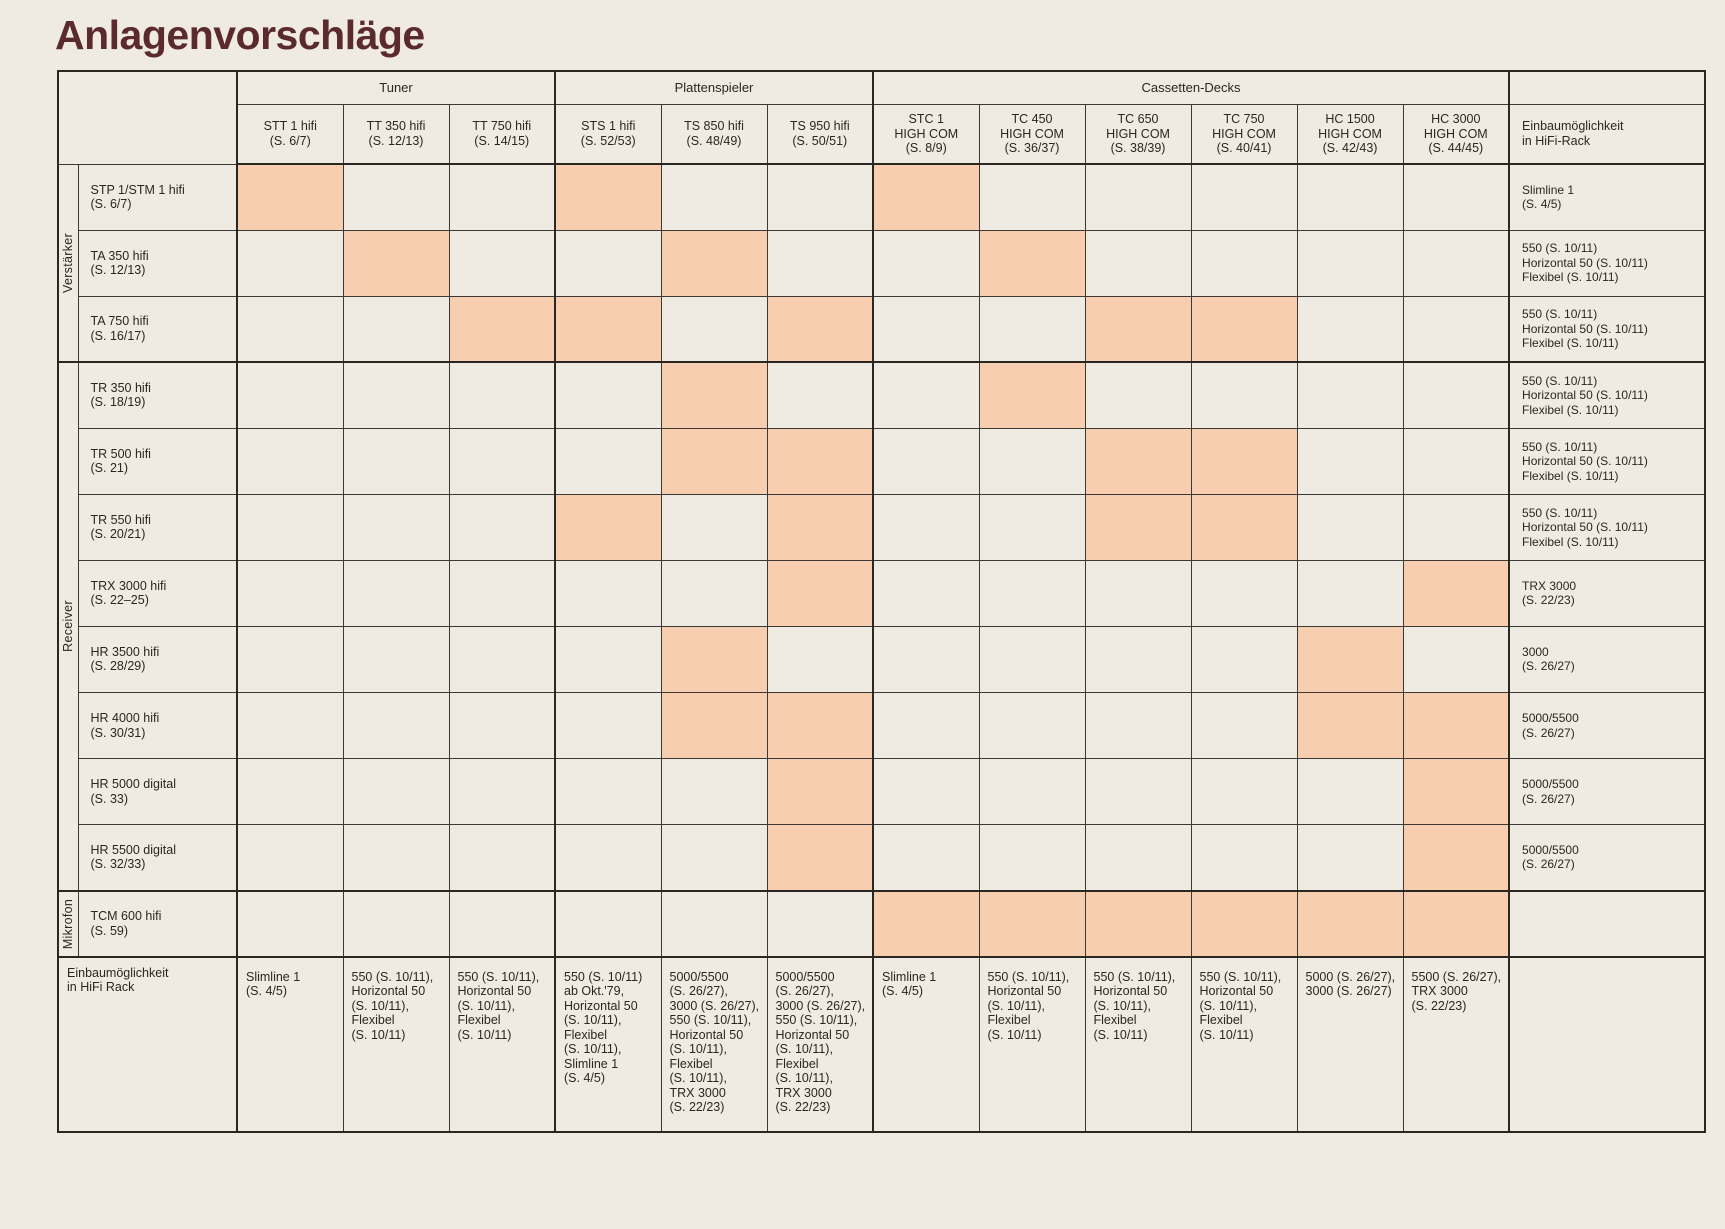  I want to click on footer-cell-line: (S. 10/11), so click(1226, 1034).